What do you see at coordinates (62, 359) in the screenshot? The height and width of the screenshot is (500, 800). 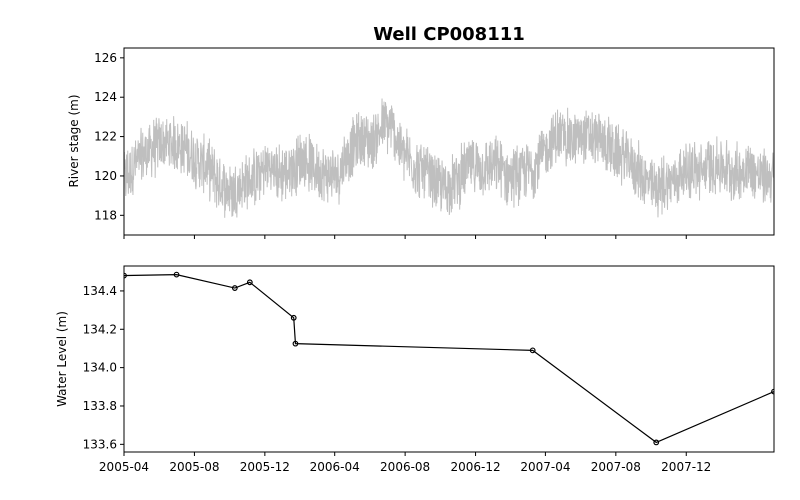 I see `water-level-y-axis-label: Water Level (m)` at bounding box center [62, 359].